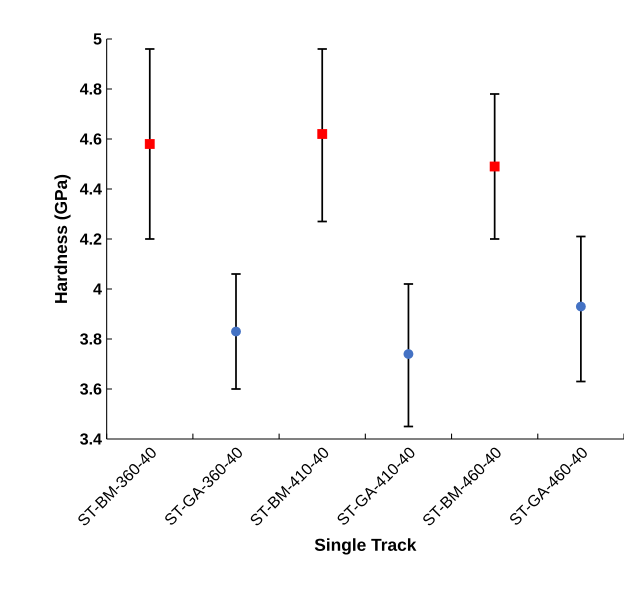  Describe the element at coordinates (91, 239) in the screenshot. I see `y-tick-label: 4.2` at that location.